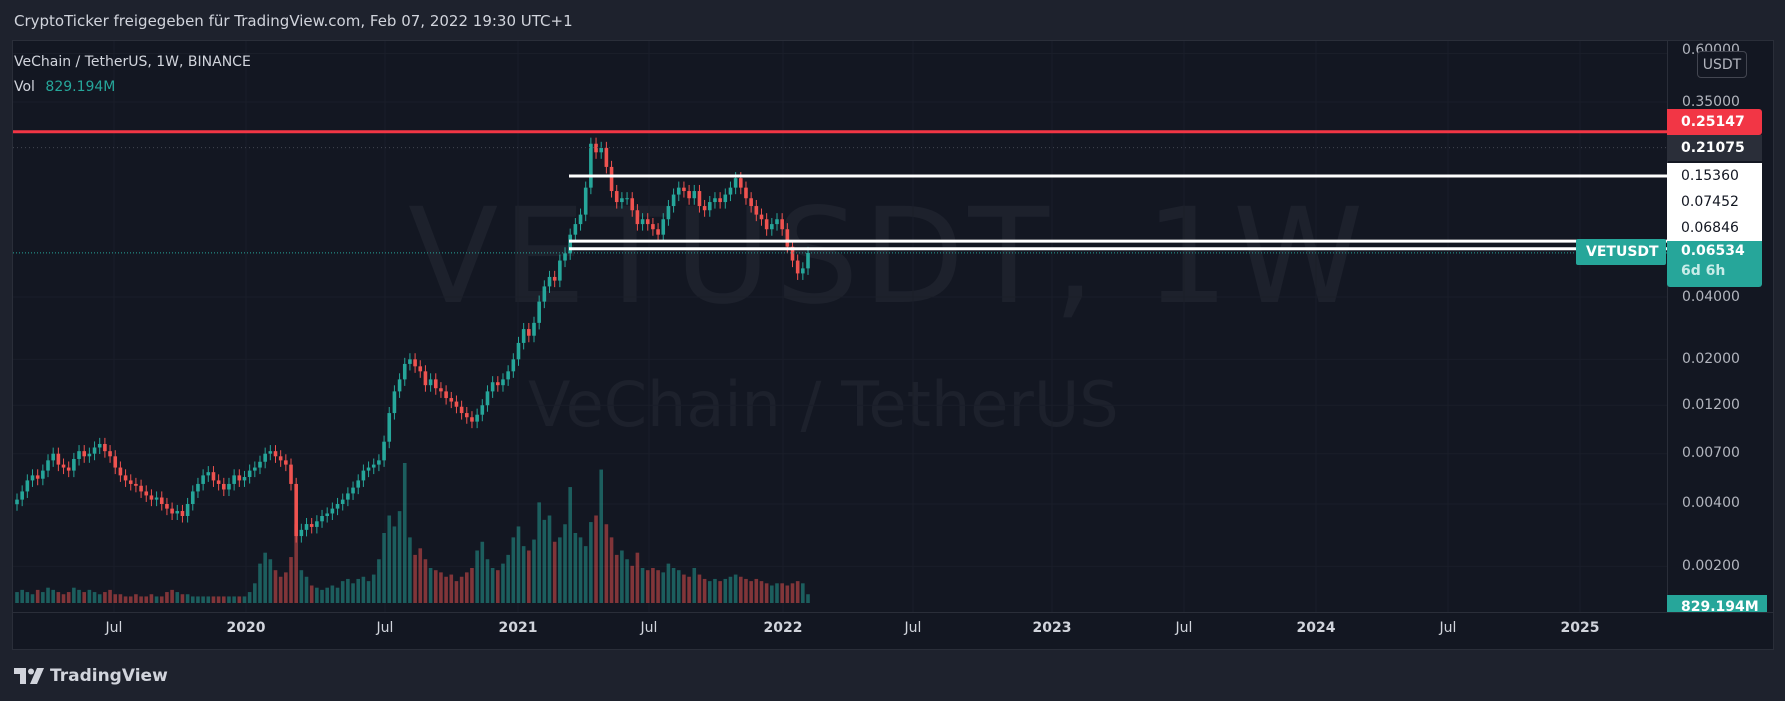  Describe the element at coordinates (29, 676) in the screenshot. I see `tradingview-logo-icon` at that location.